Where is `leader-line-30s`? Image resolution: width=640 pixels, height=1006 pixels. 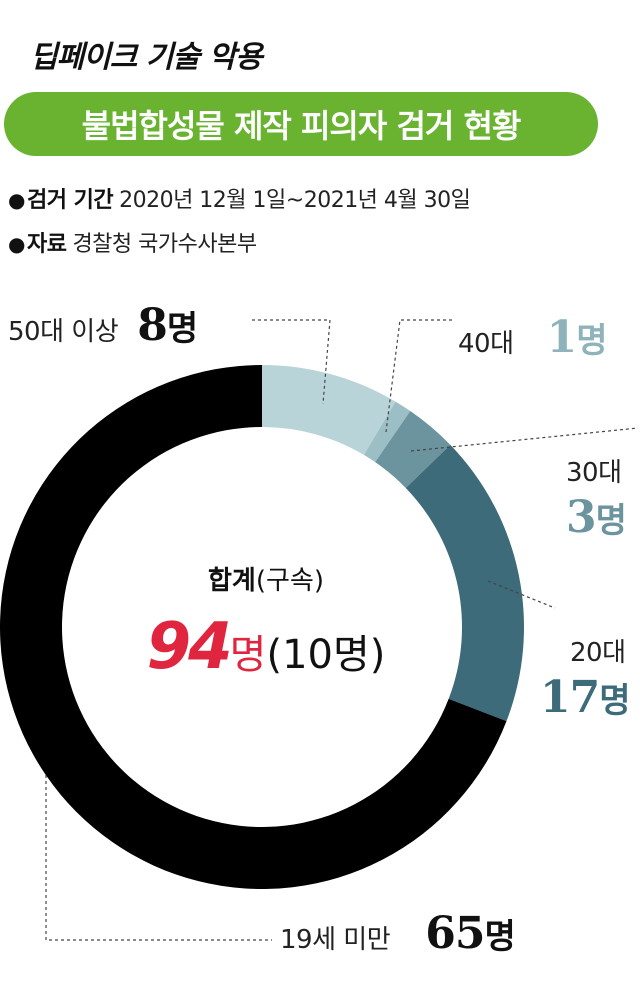 leader-line-30s is located at coordinates (524, 439).